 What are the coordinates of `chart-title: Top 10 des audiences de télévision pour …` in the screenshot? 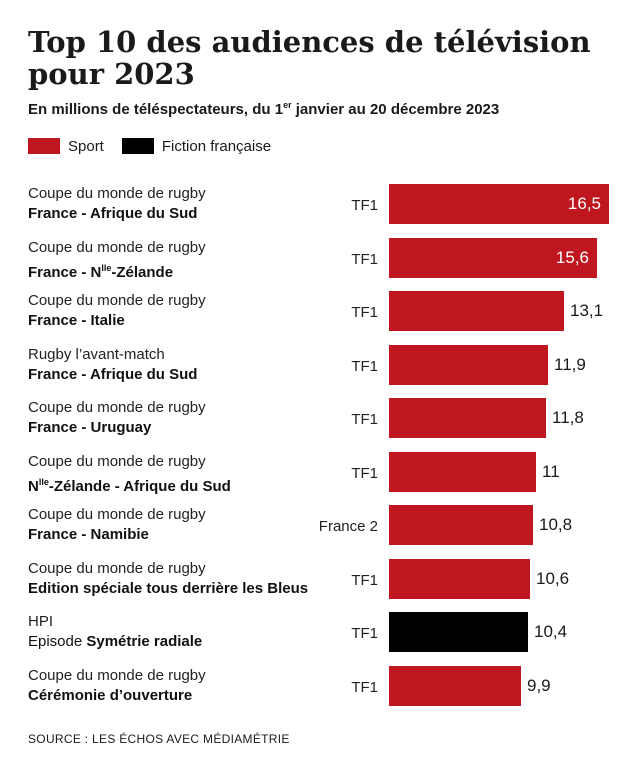 It's located at (309, 58).